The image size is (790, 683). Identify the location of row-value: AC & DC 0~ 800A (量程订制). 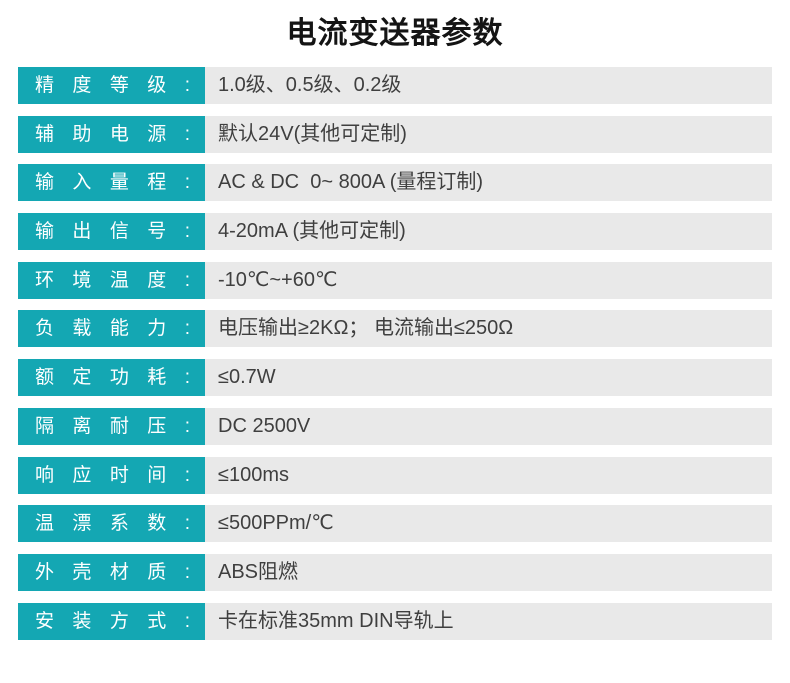
(488, 183).